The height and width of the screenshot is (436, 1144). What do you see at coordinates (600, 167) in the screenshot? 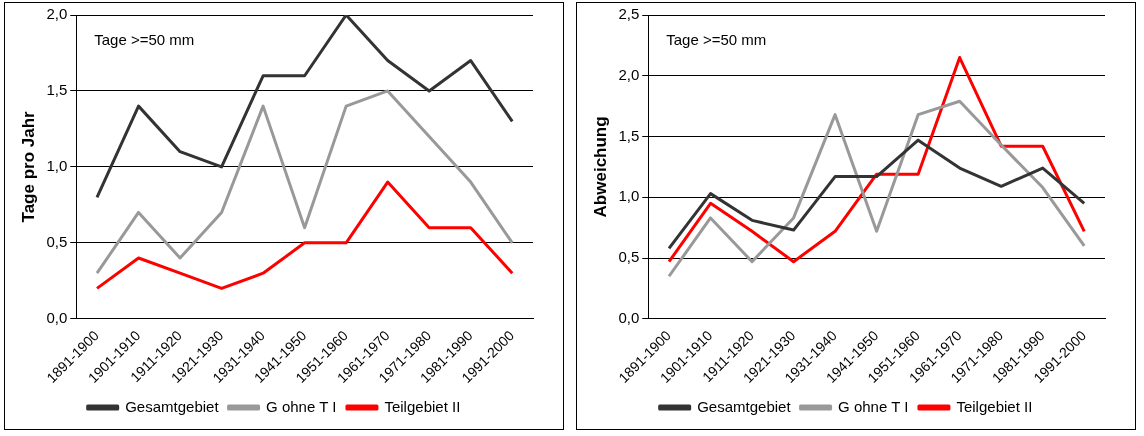
I see `y-axis-title: Abweichung` at bounding box center [600, 167].